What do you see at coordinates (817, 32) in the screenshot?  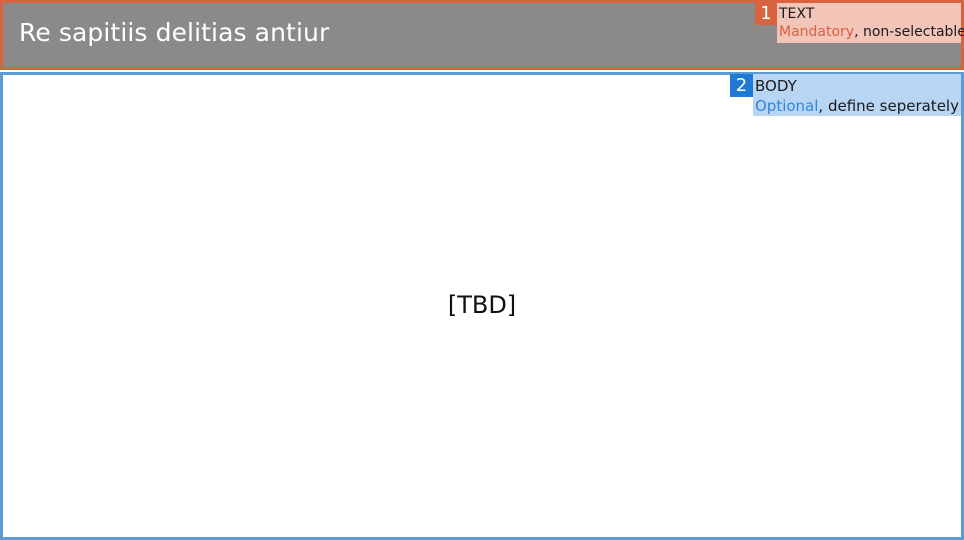 I see `annotation-requirement: Mandatory` at bounding box center [817, 32].